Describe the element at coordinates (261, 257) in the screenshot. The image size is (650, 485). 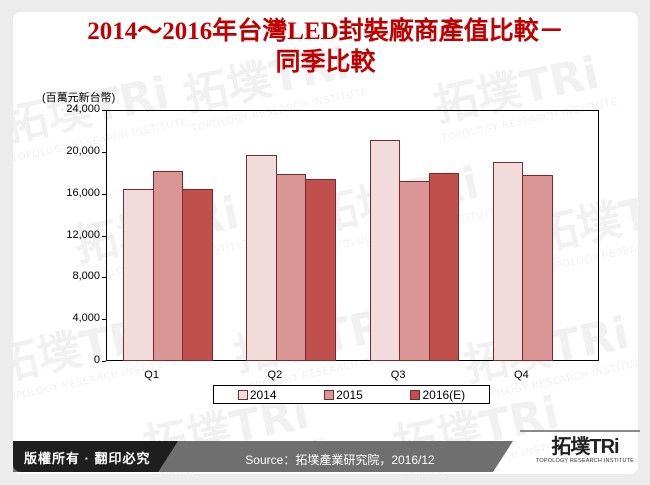
I see `bar-q2-2014` at that location.